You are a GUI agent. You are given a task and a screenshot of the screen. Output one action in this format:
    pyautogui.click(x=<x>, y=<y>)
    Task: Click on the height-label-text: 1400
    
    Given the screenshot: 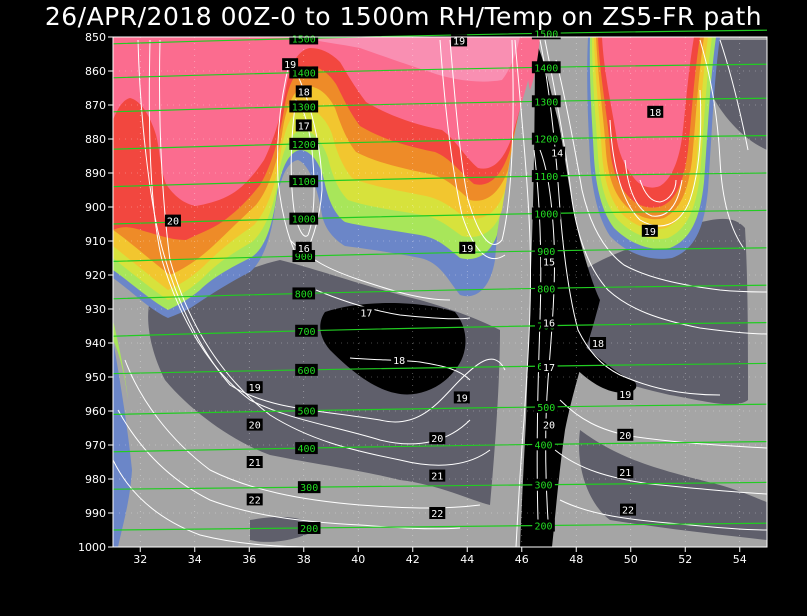 What is the action you would take?
    pyautogui.click(x=546, y=68)
    